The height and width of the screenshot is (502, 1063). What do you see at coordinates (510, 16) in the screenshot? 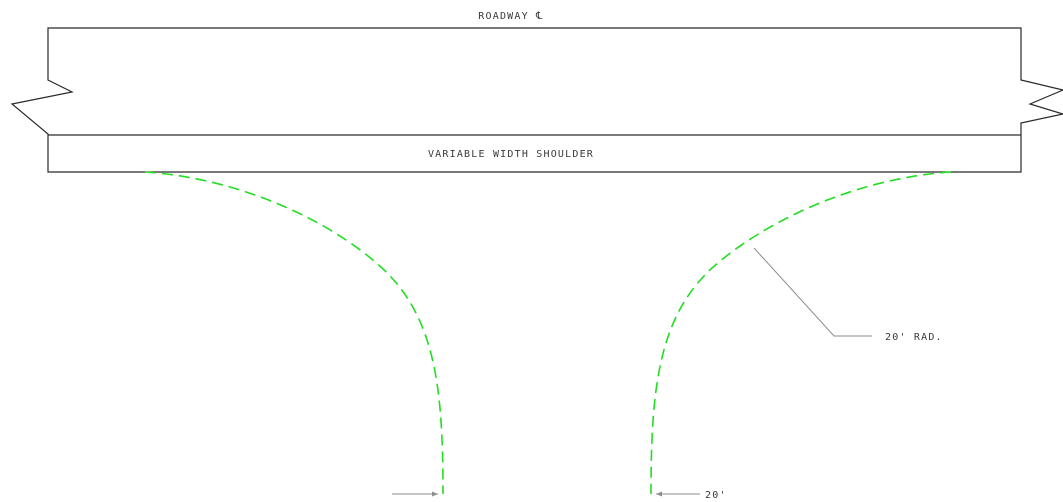
I see `roadway-centerline-label: ROADWAY ℄` at bounding box center [510, 16].